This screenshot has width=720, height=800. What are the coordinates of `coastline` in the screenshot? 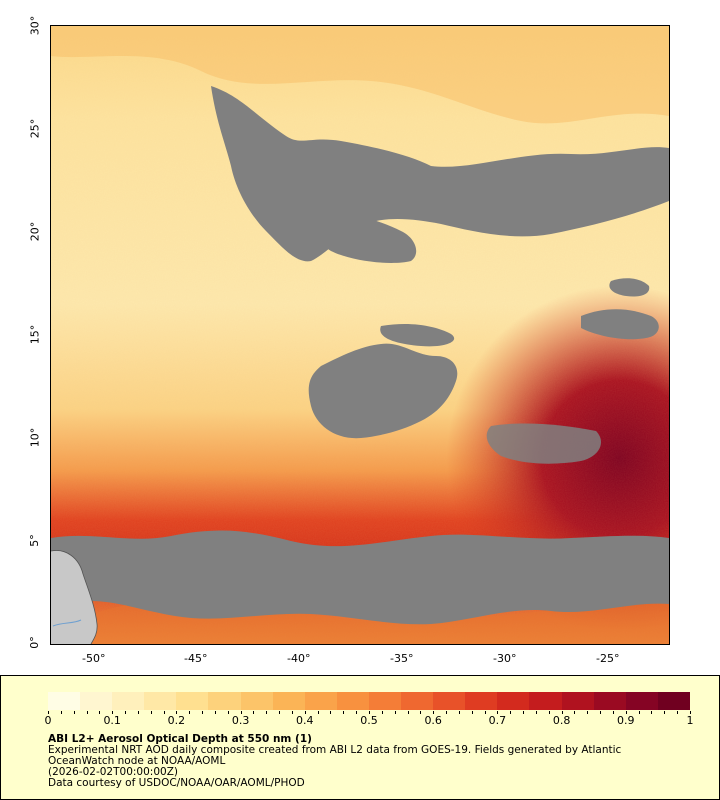 It's located at (74, 597).